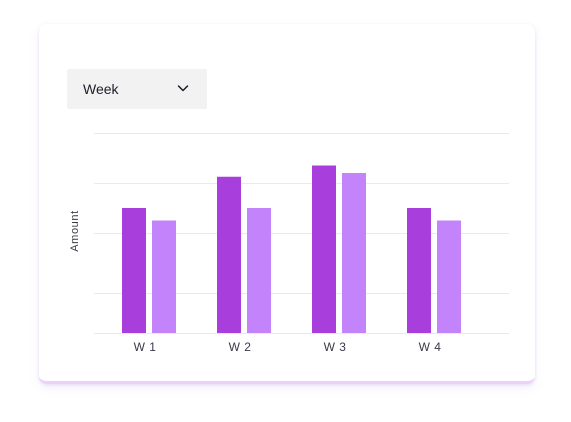  I want to click on x-tick-label: W 2, so click(240, 347).